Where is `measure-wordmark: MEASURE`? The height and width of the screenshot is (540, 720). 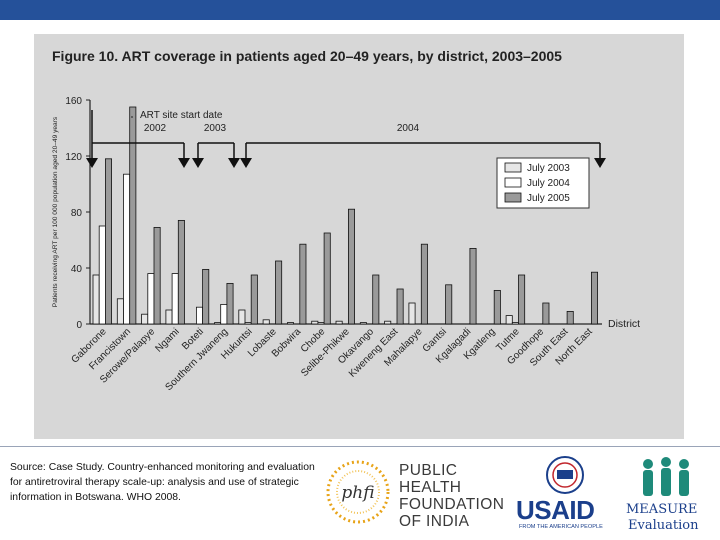
measure-wordmark: MEASURE is located at coordinates (662, 509).